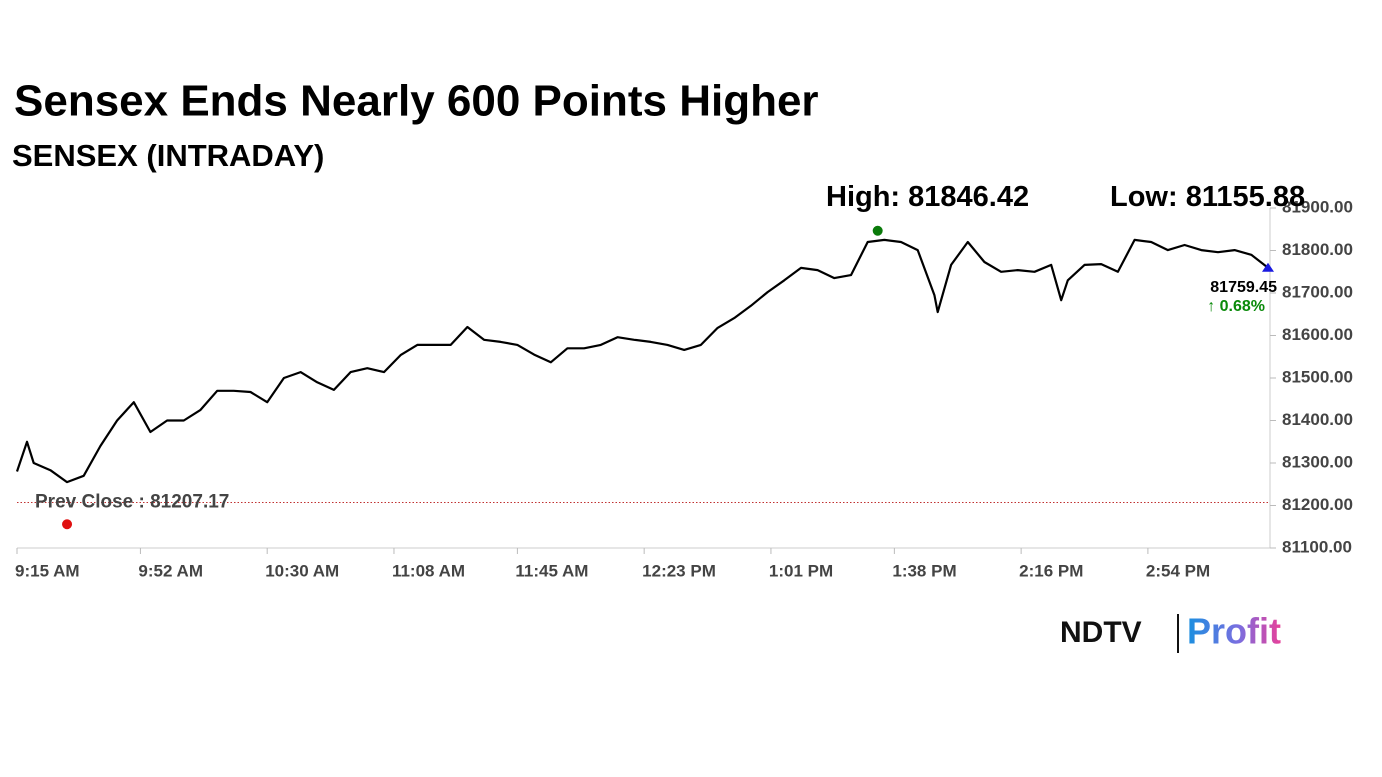  I want to click on high-label-text: High:, so click(863, 197).